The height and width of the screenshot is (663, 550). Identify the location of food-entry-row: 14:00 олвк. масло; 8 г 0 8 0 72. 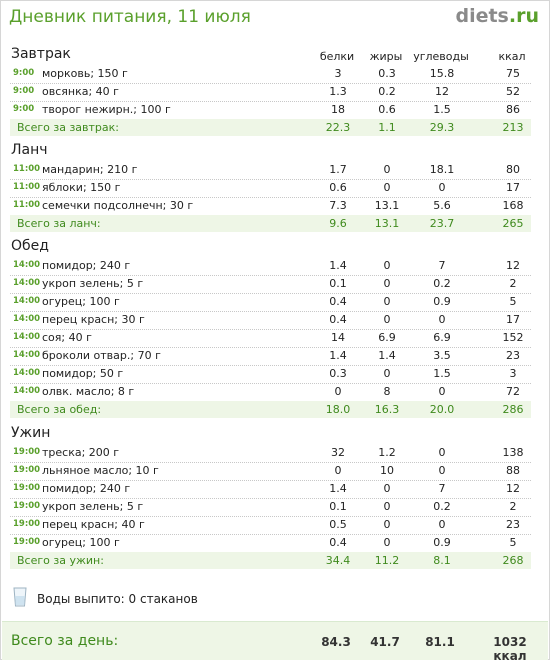
(270, 392).